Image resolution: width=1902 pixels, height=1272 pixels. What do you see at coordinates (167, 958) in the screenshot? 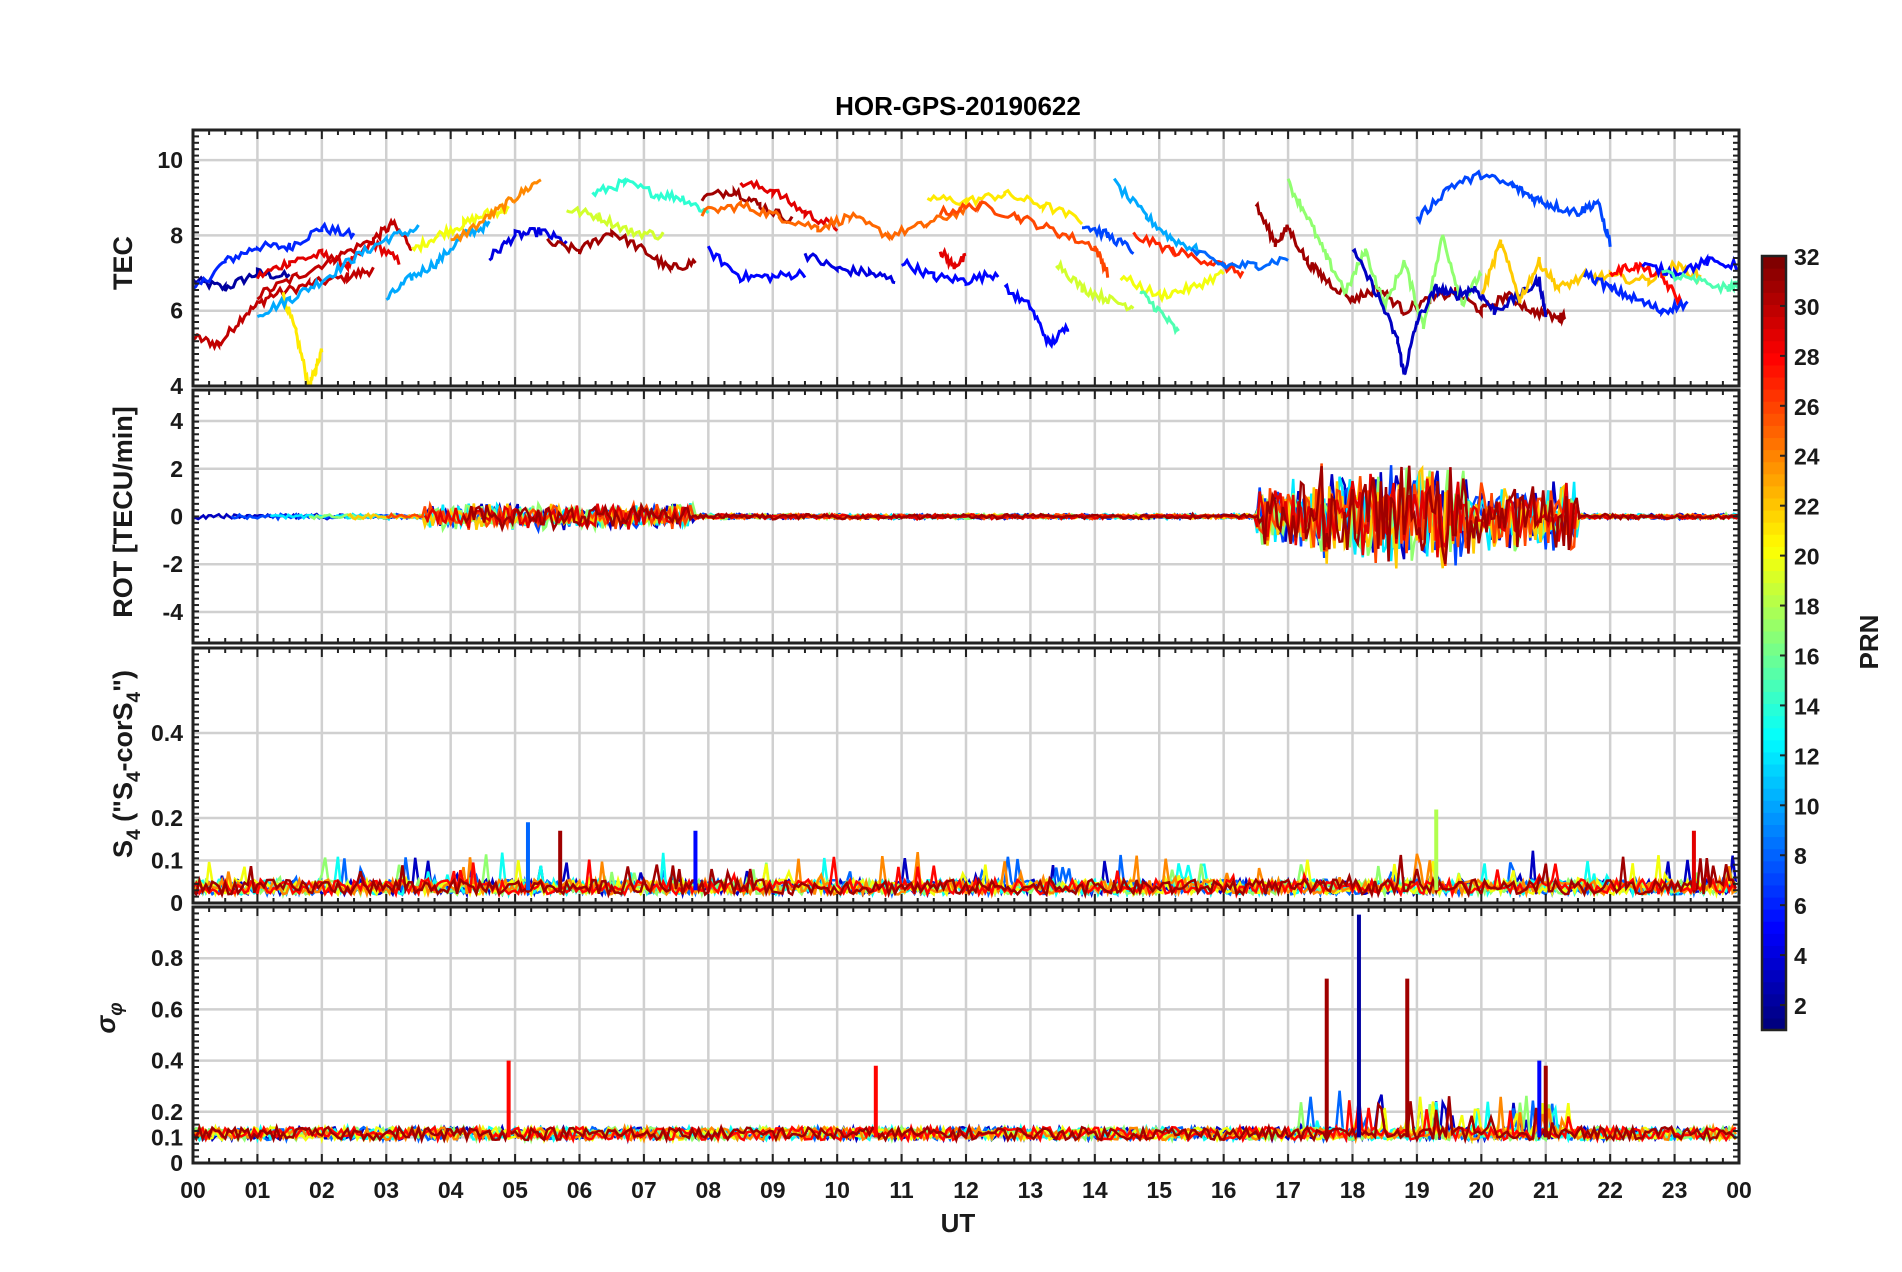
I see `y-tick-label: 0.8` at bounding box center [167, 958].